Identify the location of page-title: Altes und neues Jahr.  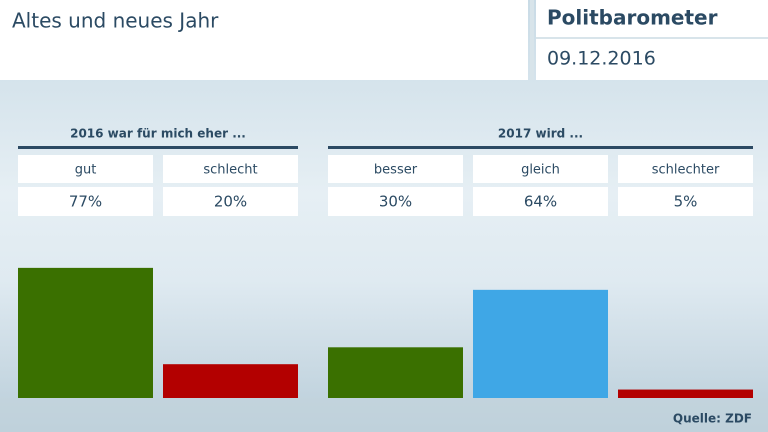
(115, 21).